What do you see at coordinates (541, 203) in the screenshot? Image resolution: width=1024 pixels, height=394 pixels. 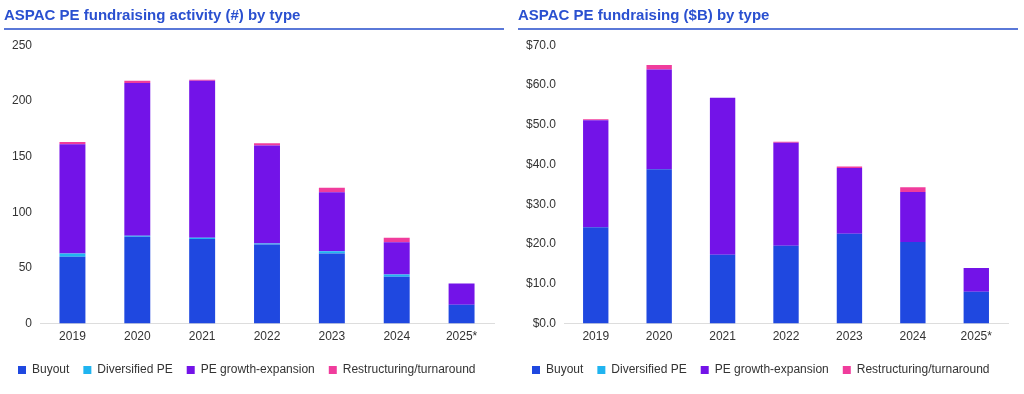 I see `y-tick-label: $30.0` at bounding box center [541, 203].